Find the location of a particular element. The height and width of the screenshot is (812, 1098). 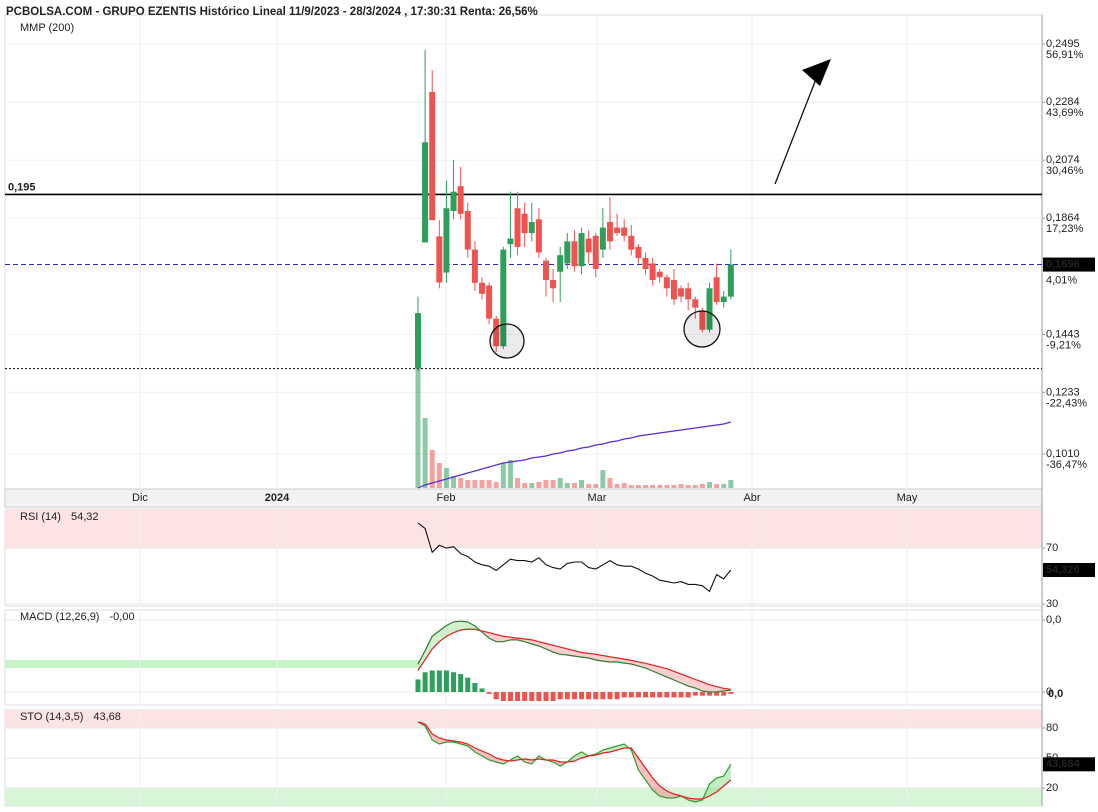

panel-title: MACD (12,26,9) is located at coordinates (59, 617).